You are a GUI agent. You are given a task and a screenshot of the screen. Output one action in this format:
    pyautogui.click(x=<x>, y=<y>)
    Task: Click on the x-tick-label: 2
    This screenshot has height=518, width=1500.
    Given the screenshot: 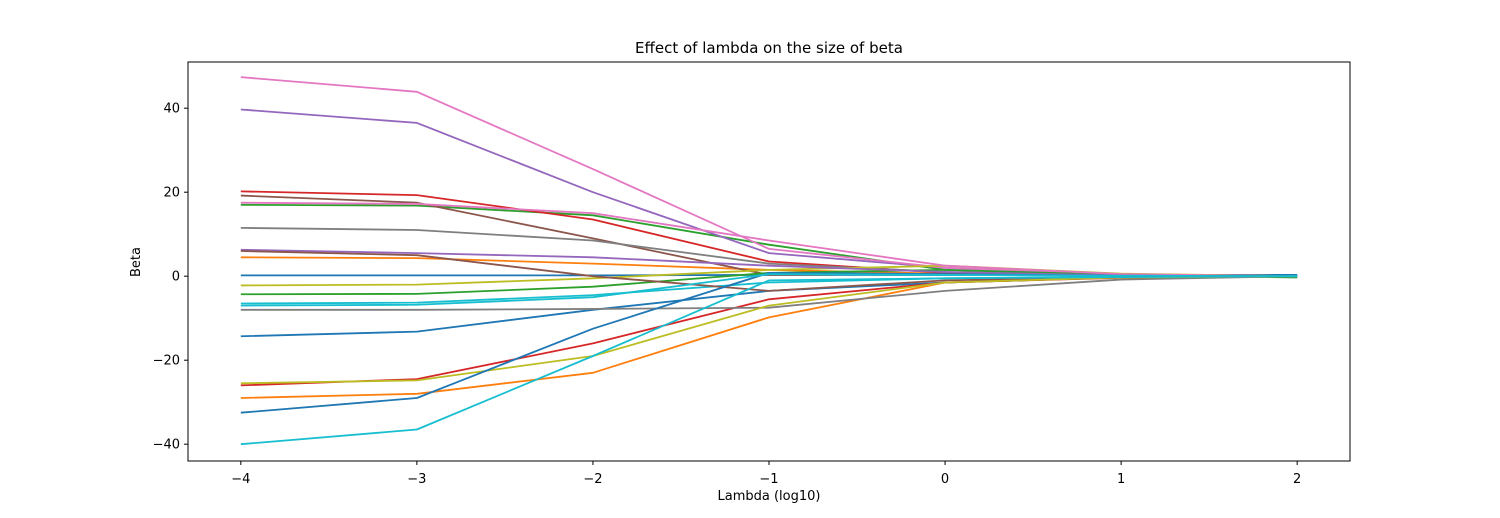 What is the action you would take?
    pyautogui.click(x=1297, y=479)
    